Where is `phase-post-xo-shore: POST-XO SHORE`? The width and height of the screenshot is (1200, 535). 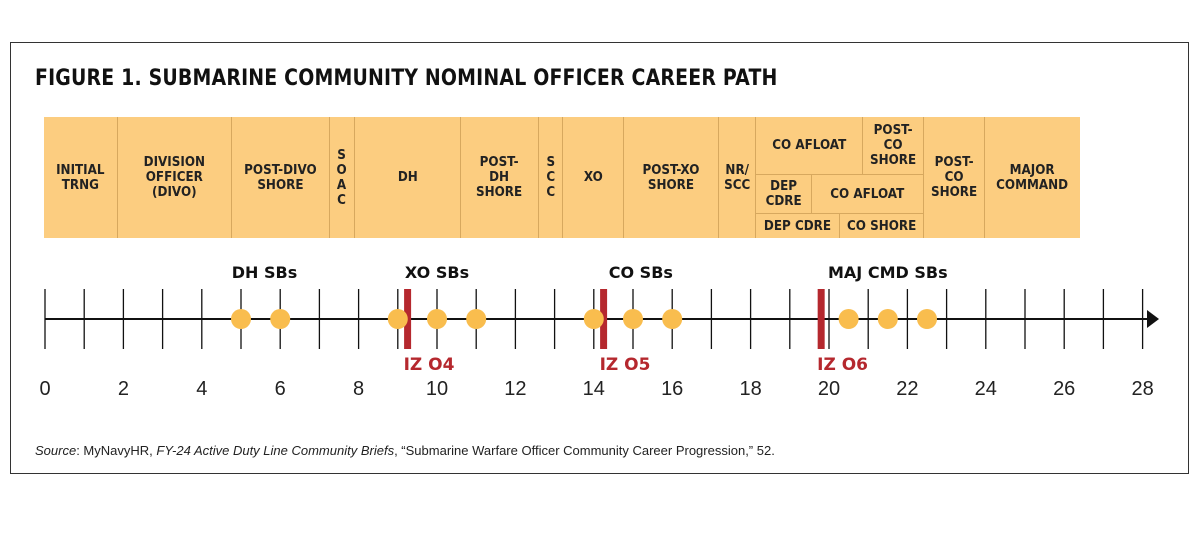
phase-post-xo-shore: POST-XO SHORE is located at coordinates (670, 177).